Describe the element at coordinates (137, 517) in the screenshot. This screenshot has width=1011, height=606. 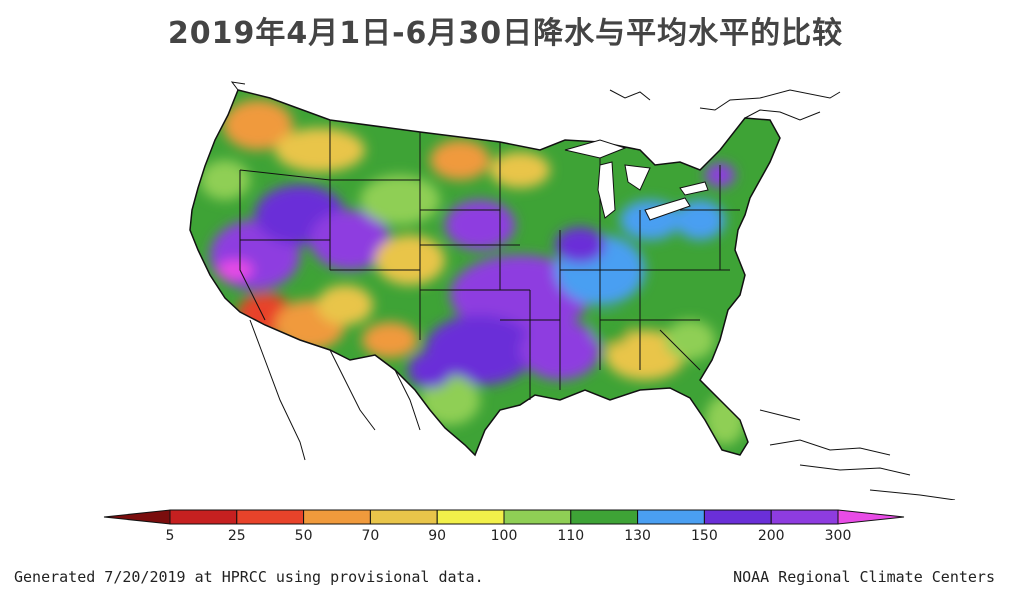
I see `legend-arrow-left` at that location.